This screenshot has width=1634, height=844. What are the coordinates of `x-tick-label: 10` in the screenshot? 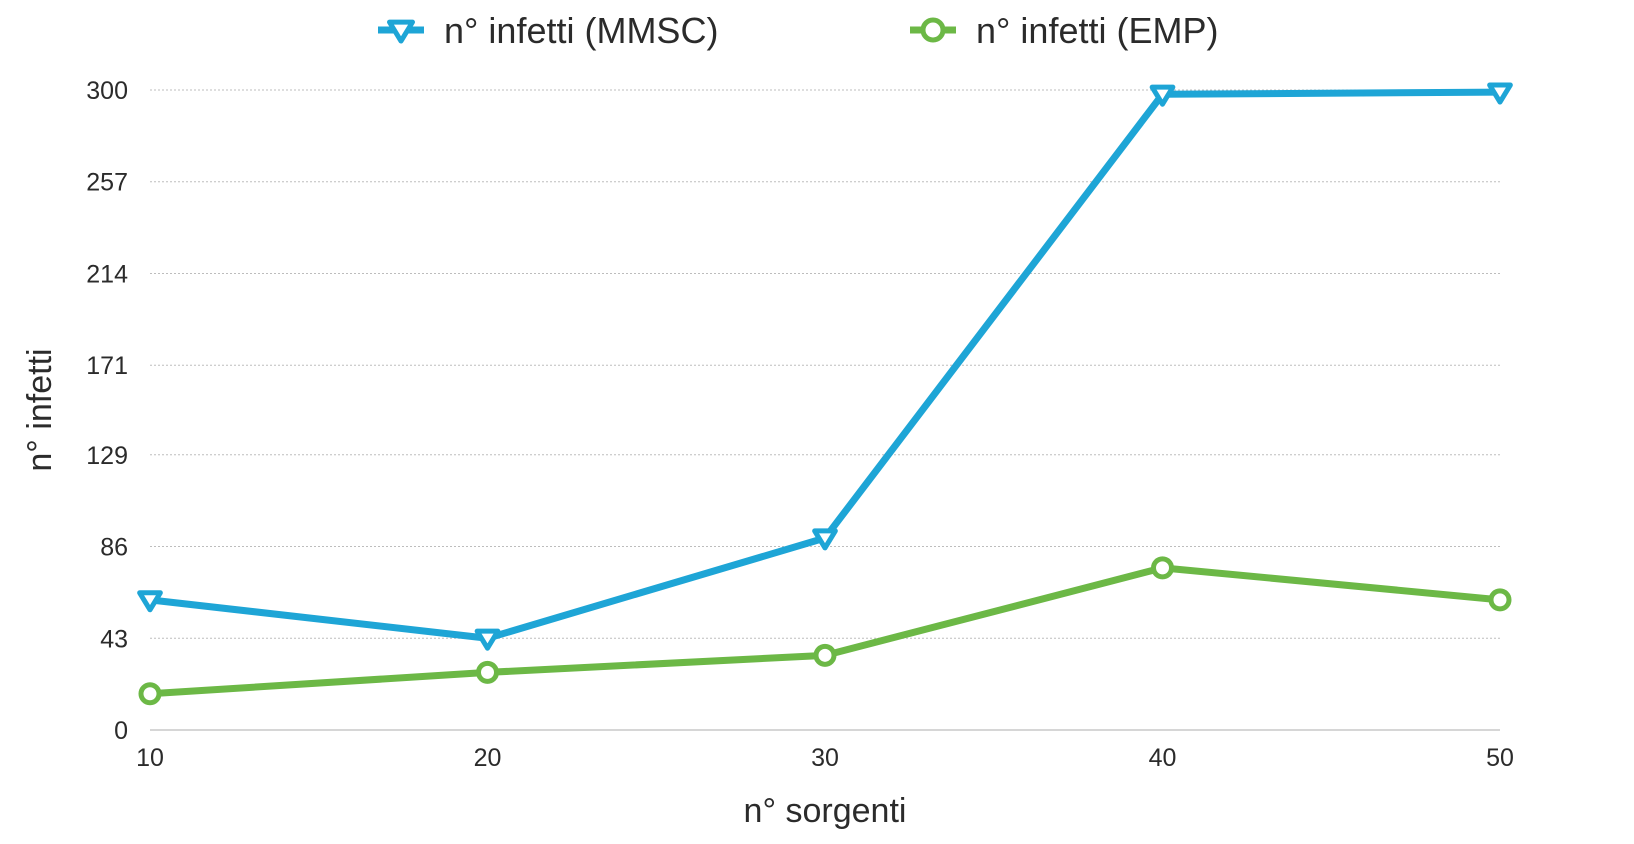 It's located at (150, 758).